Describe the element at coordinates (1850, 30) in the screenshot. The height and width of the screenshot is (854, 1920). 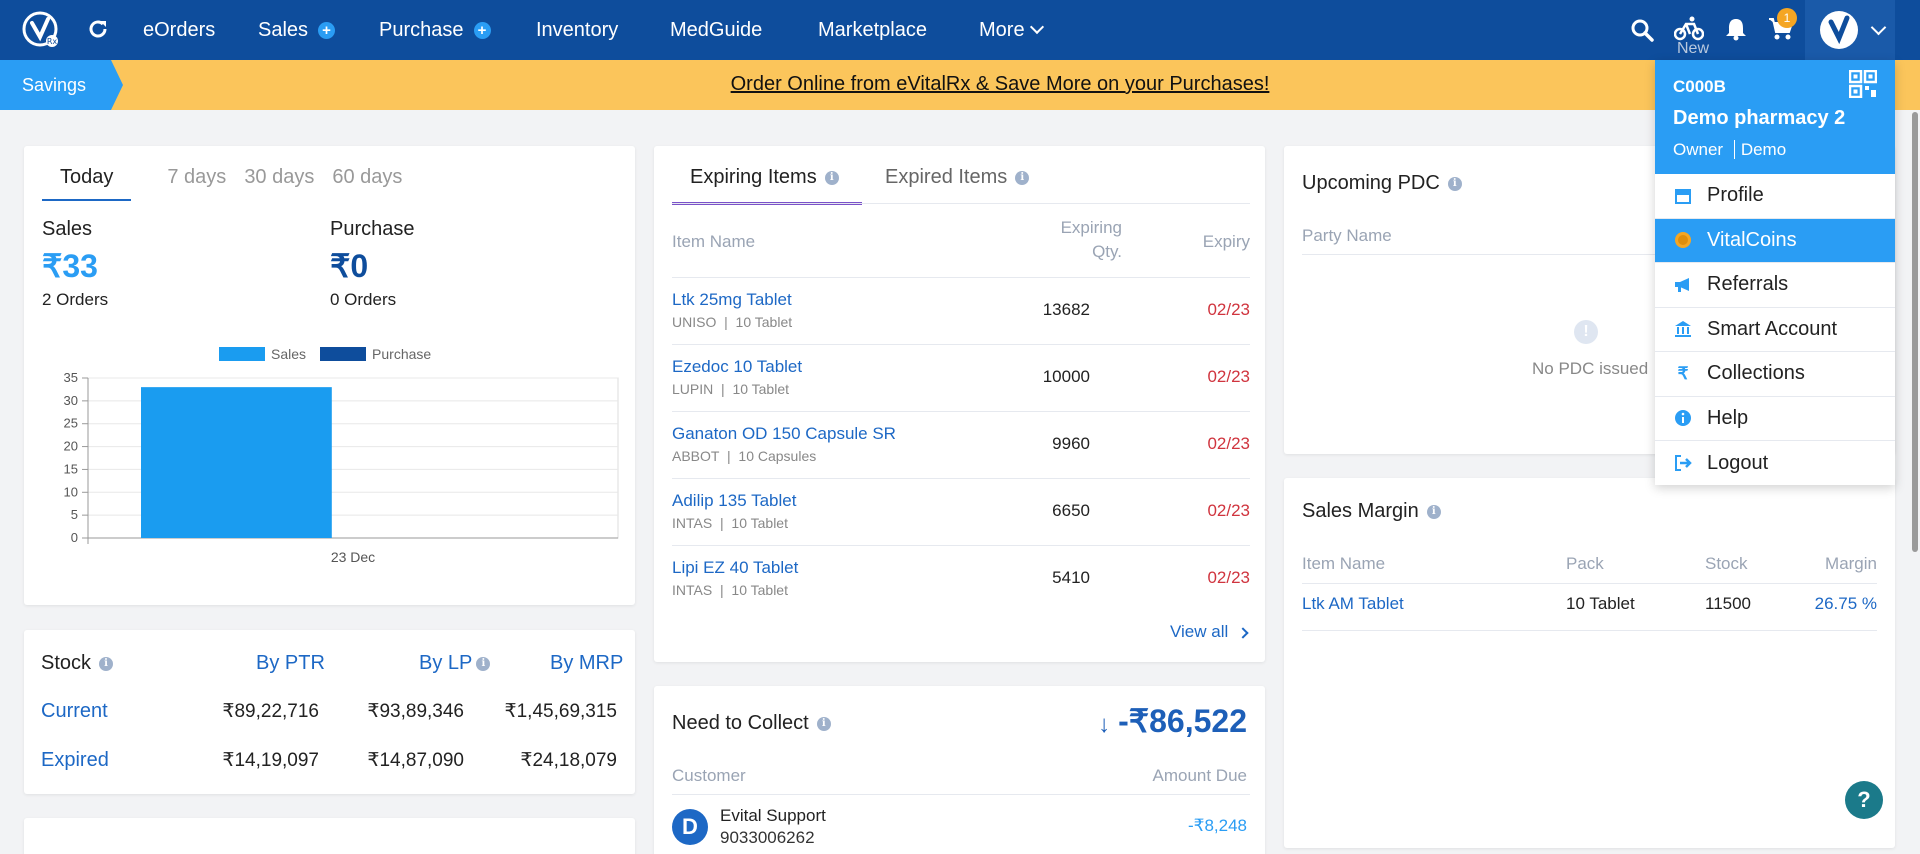
I see `account-menu-toggle` at that location.